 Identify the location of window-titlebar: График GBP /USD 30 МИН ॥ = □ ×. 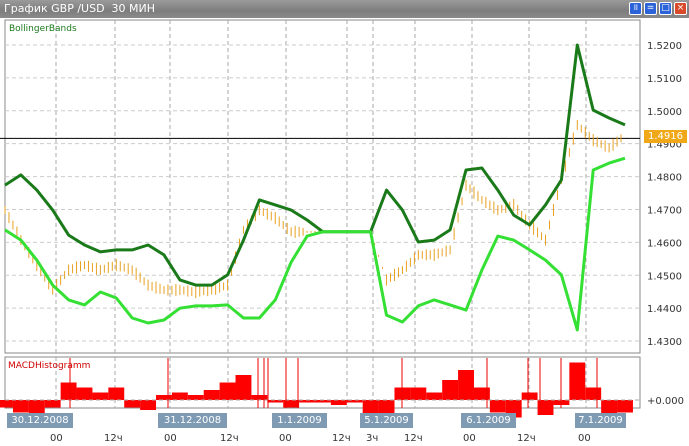
(344, 9).